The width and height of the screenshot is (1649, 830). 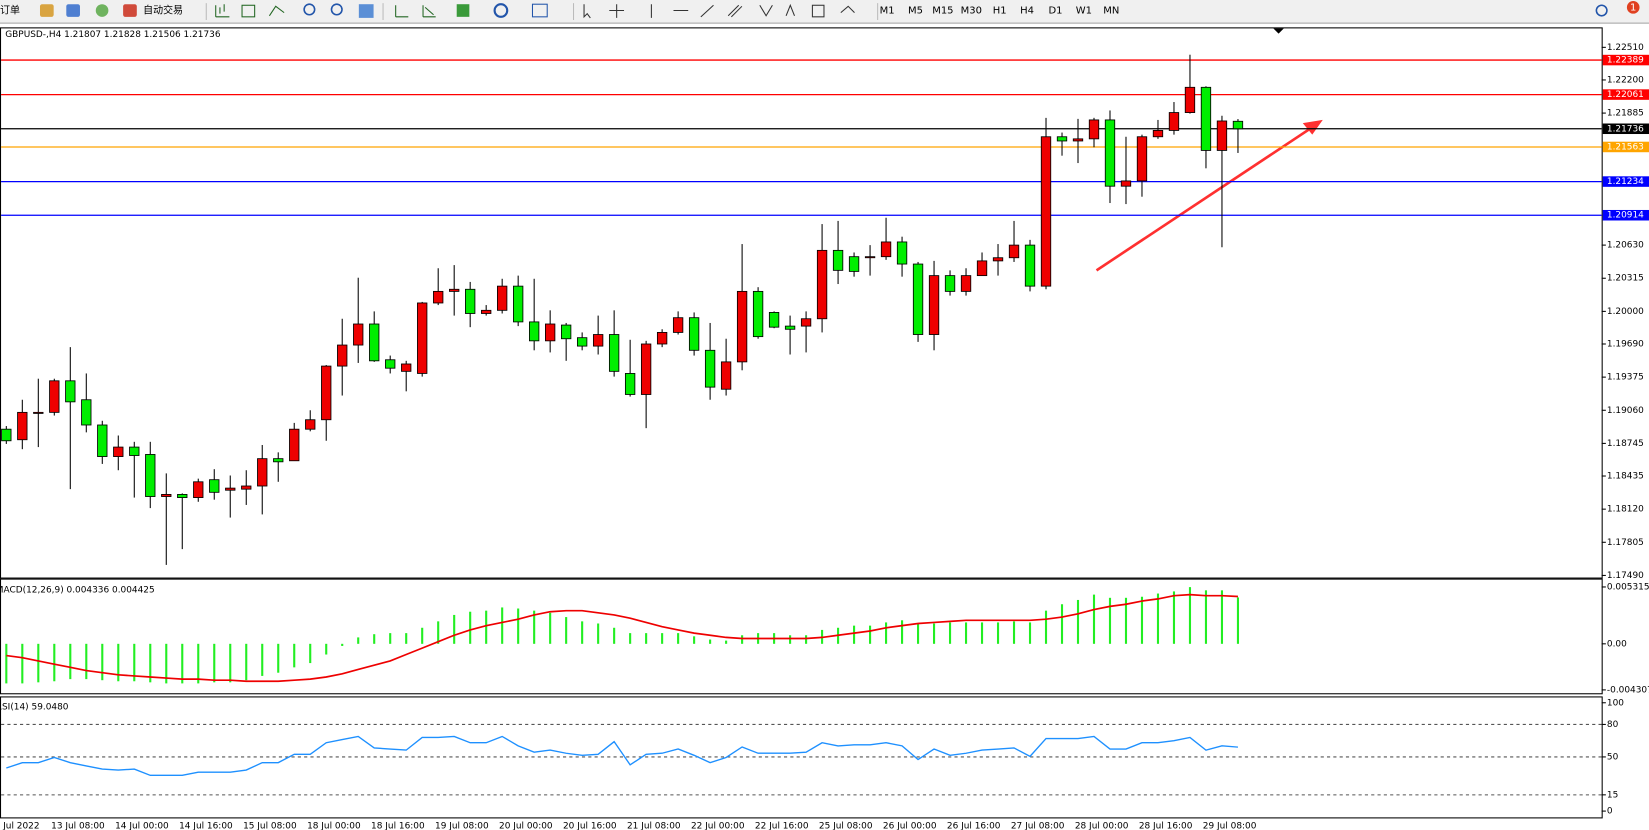 What do you see at coordinates (1312, 127) in the screenshot?
I see `arrow-head` at bounding box center [1312, 127].